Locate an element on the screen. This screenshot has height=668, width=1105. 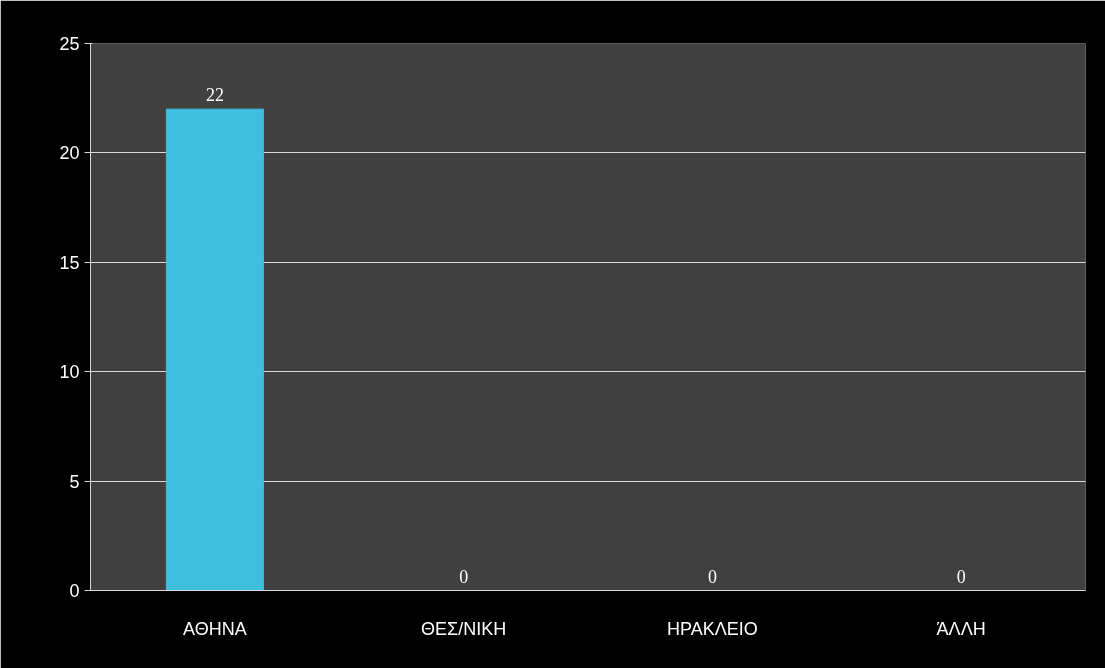
y-tick-label: 15 is located at coordinates (69, 262).